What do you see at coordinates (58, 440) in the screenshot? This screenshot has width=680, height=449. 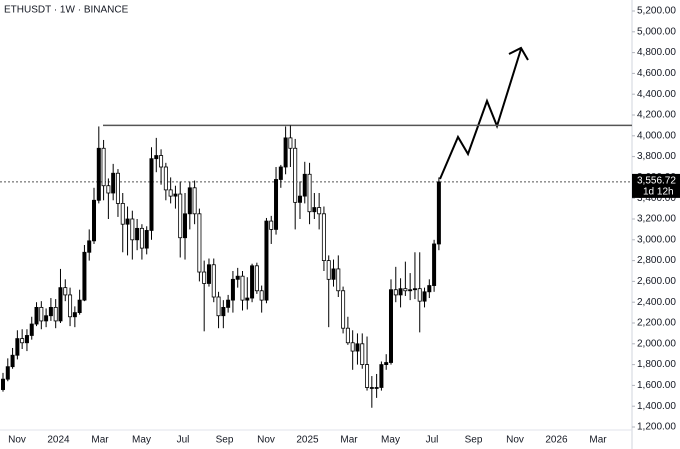 I see `x-tick-label: 2024` at bounding box center [58, 440].